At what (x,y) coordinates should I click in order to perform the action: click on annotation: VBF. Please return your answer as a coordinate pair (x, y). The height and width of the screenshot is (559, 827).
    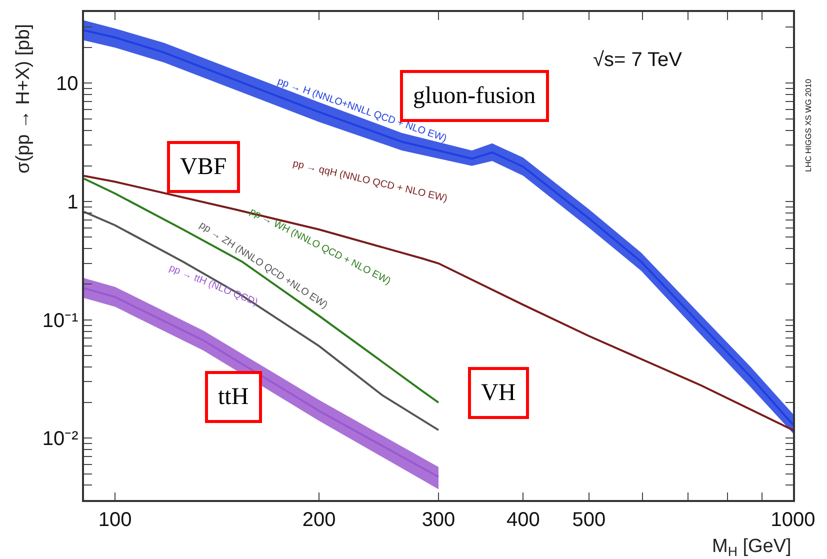
    Looking at the image, I should click on (203, 167).